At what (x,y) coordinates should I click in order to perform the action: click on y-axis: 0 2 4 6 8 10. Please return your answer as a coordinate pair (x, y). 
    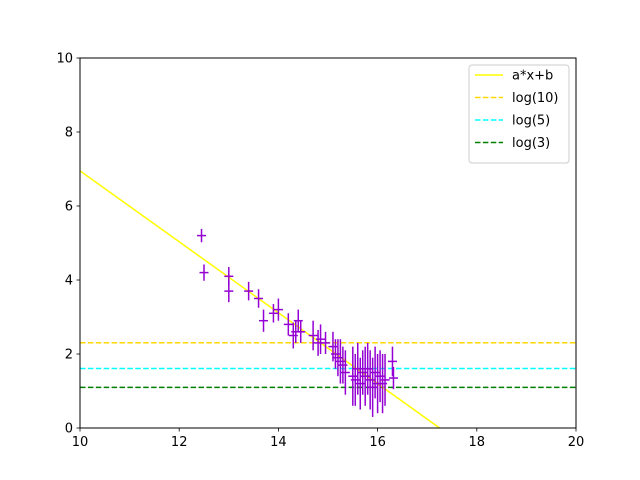
    Looking at the image, I should click on (68, 244).